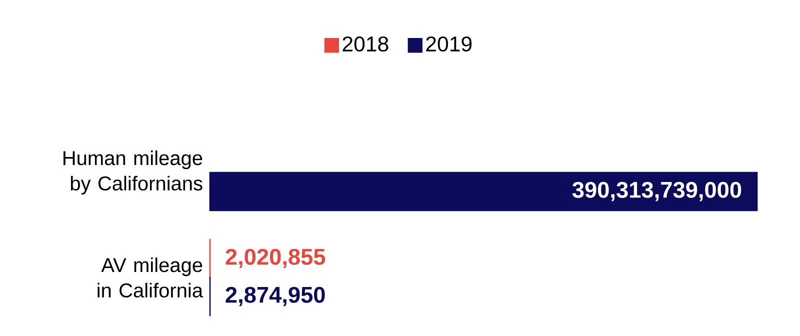 The width and height of the screenshot is (800, 336). Describe the element at coordinates (365, 44) in the screenshot. I see `legend-label: 2018` at that location.